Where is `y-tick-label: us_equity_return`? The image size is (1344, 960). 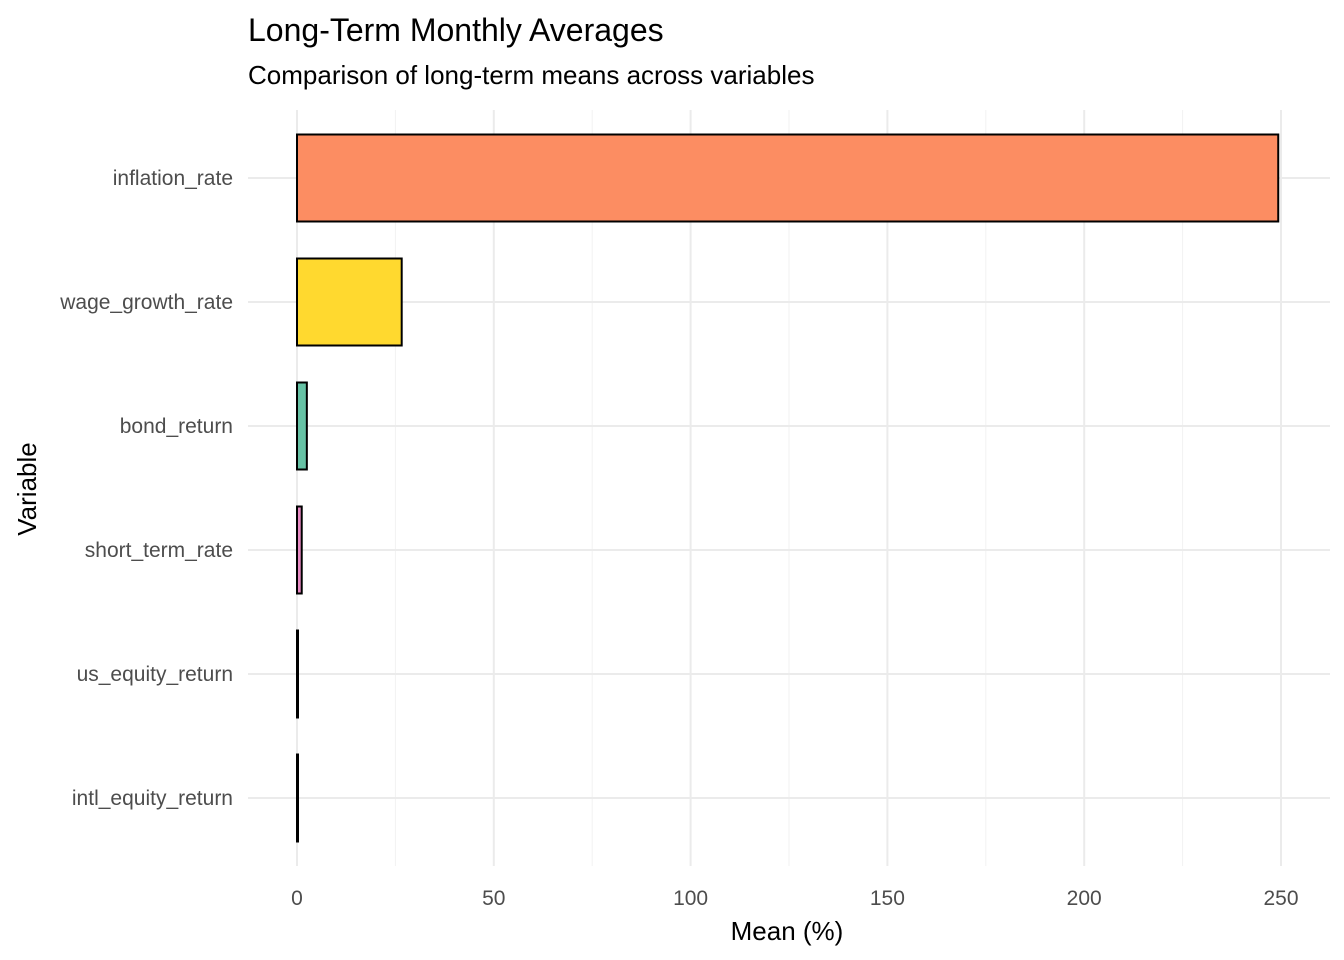 y-tick-label: us_equity_return is located at coordinates (155, 674).